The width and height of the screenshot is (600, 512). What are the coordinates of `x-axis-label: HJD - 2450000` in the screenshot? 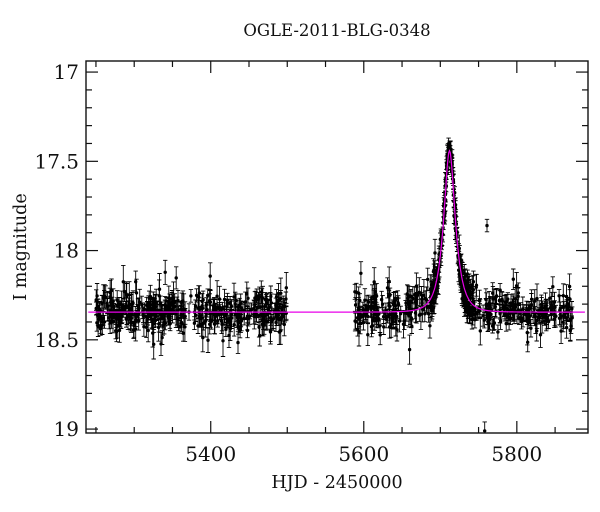 It's located at (336, 483).